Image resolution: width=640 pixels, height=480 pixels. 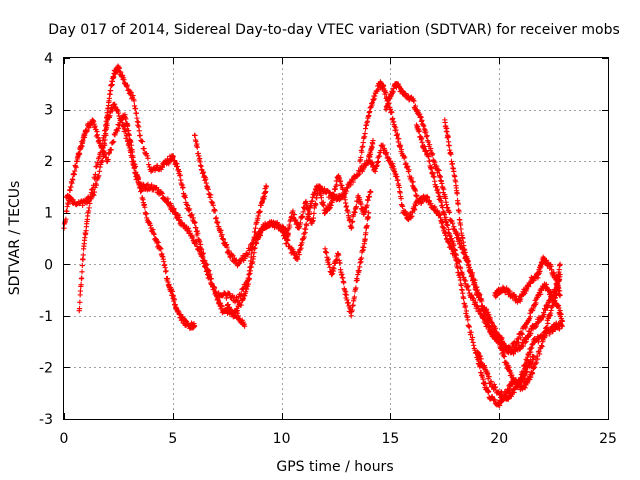 What do you see at coordinates (172, 439) in the screenshot?
I see `x-tick-label: 5` at bounding box center [172, 439].